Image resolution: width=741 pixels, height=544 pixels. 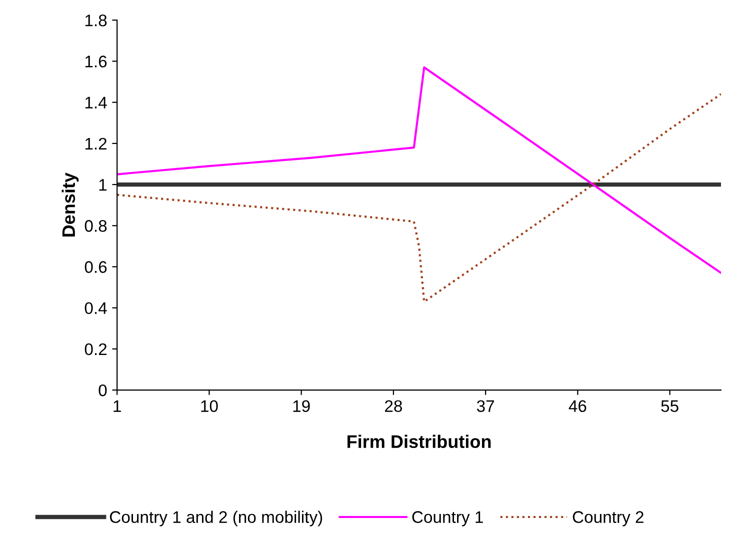 I want to click on y-axis-title: Density, so click(x=70, y=204).